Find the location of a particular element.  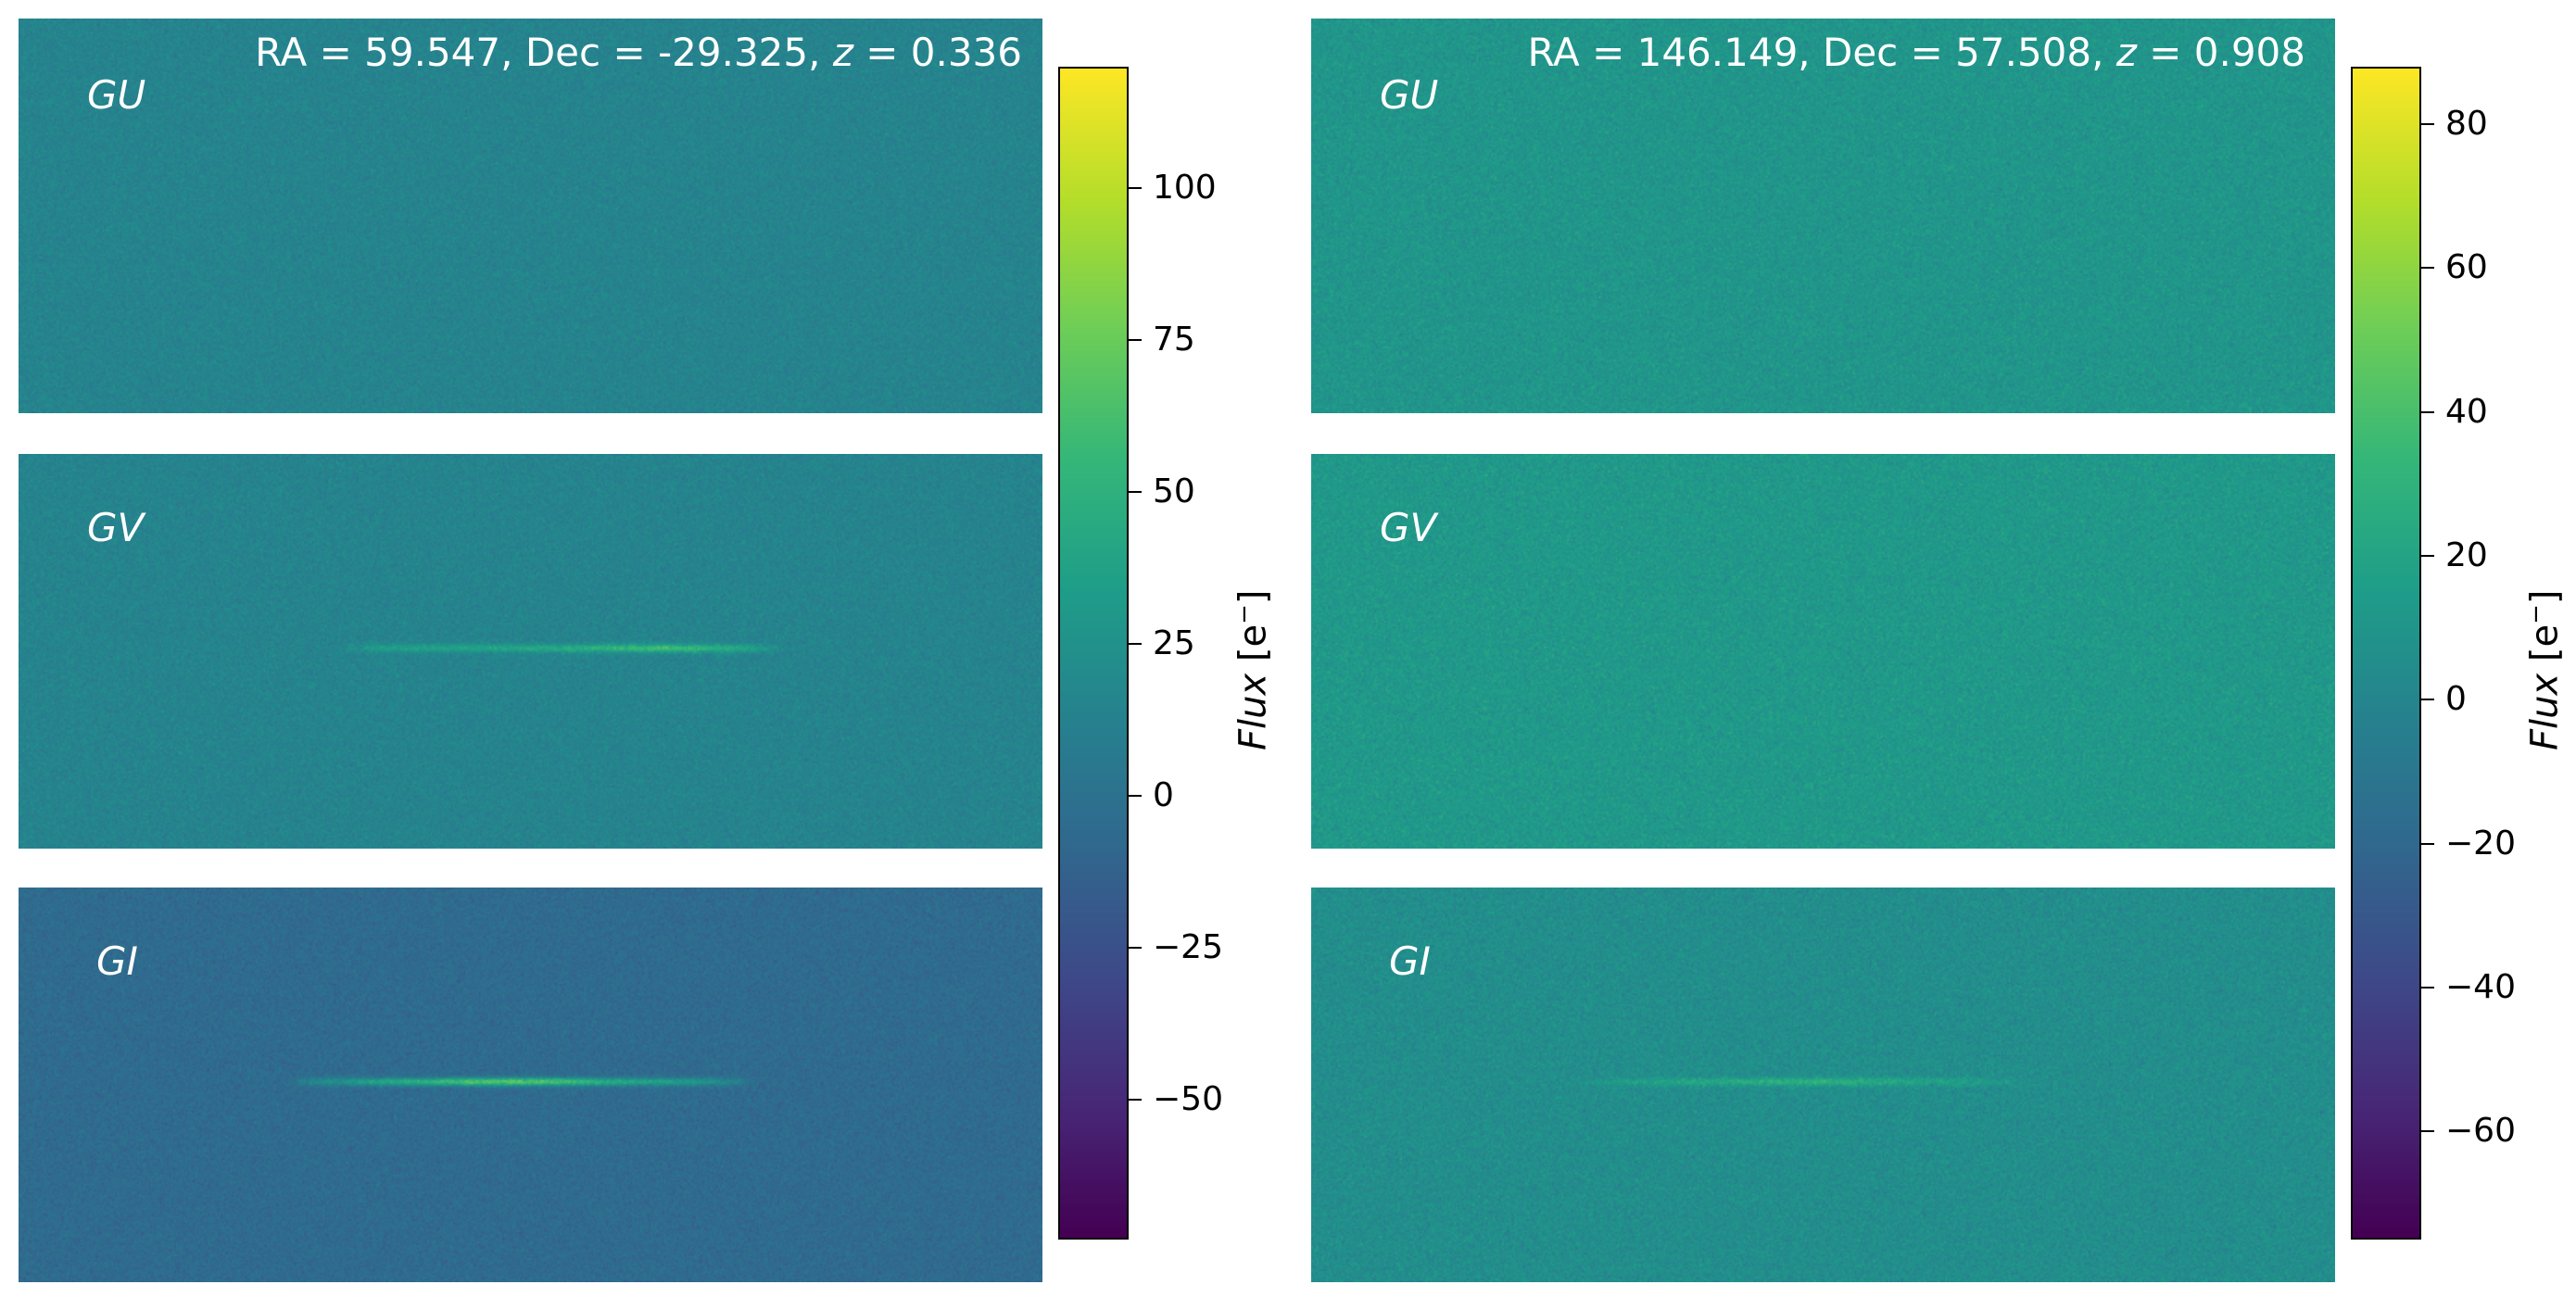

panel-title-left: RA = 59.547, Dec = -29.325, z = 0.336 is located at coordinates (638, 52).